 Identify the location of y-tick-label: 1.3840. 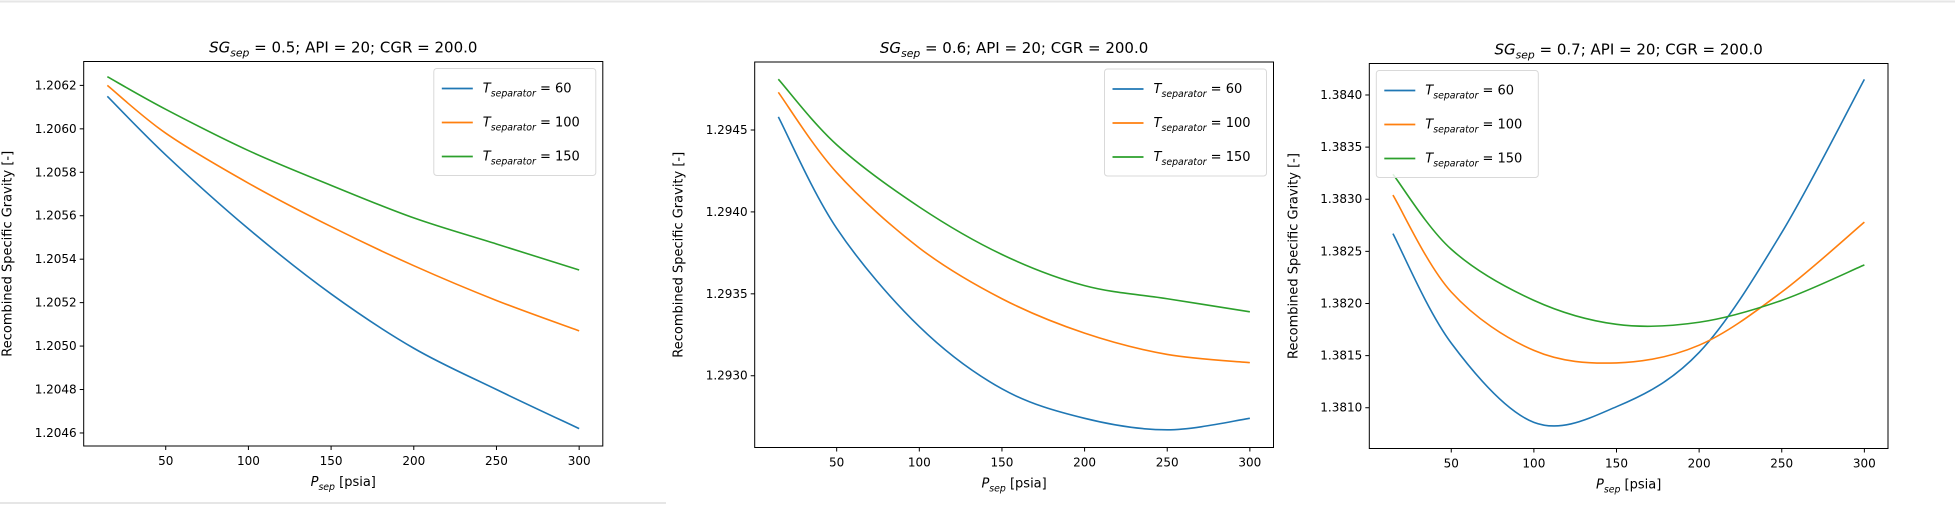
(1341, 95).